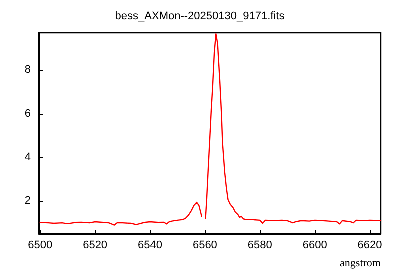 This screenshot has height=280, width=400. Describe the element at coordinates (95, 246) in the screenshot. I see `x-tick-label: 6520` at that location.